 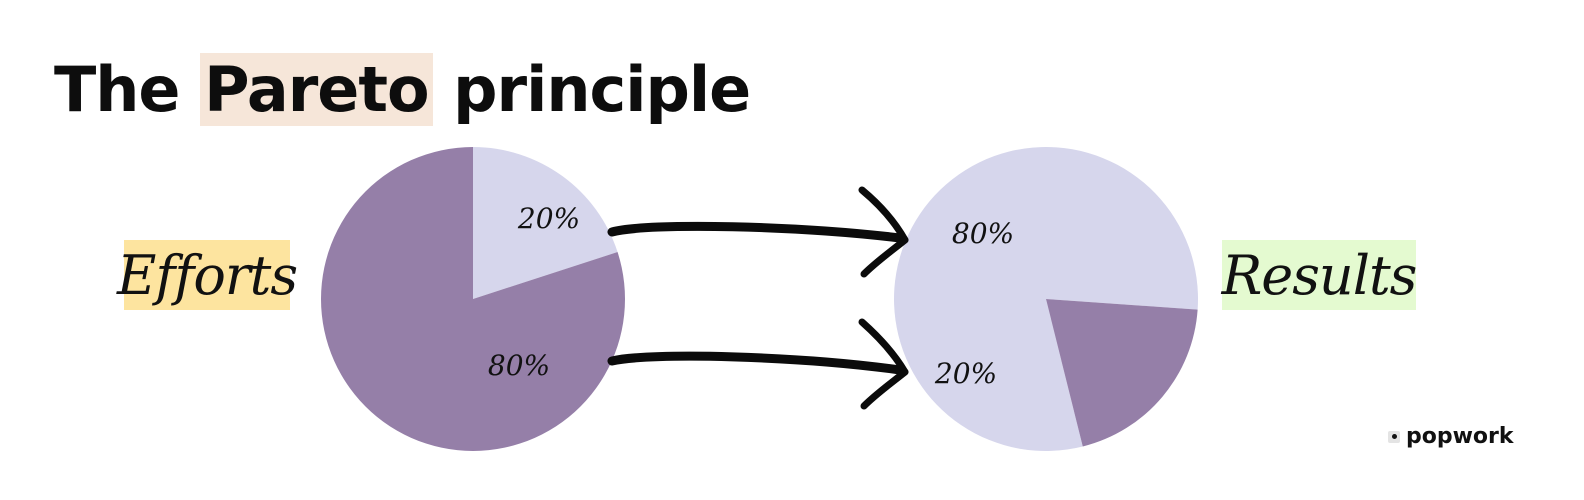 I want to click on title-highlight: Pareto, so click(x=316, y=89).